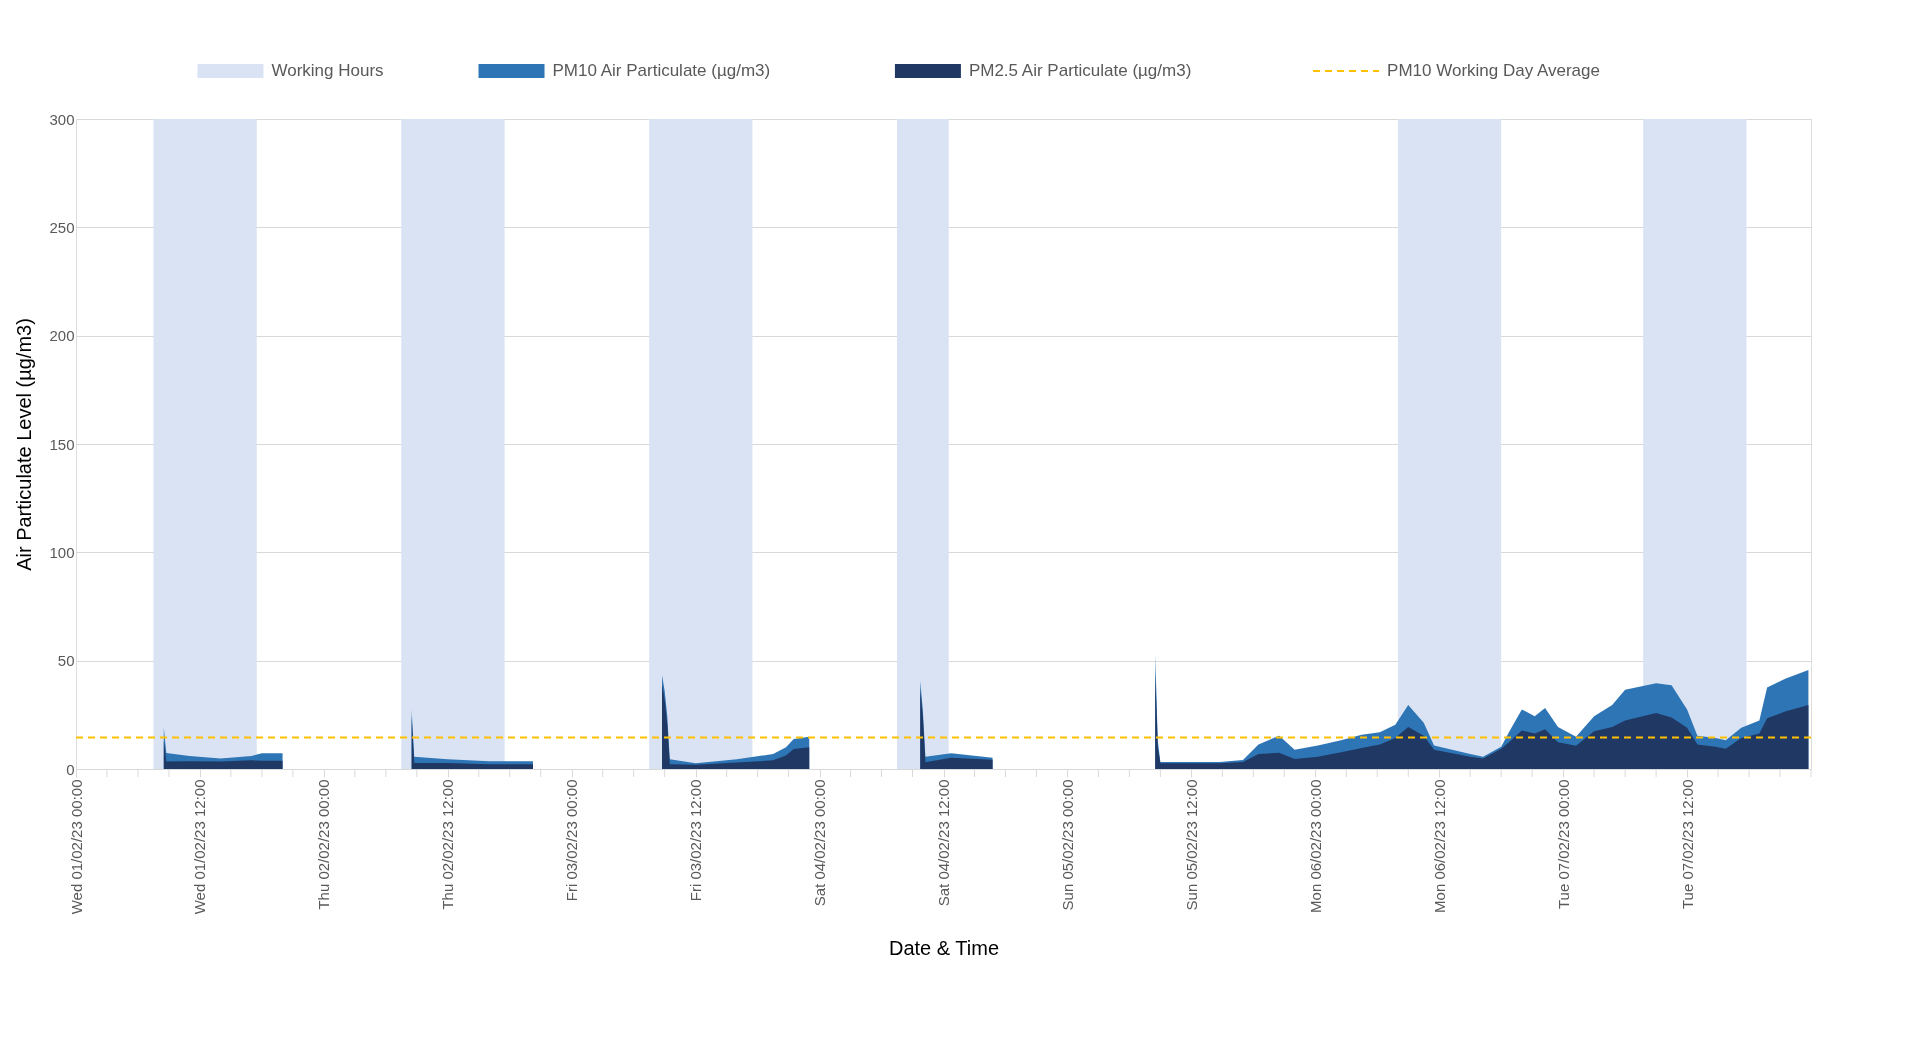  I want to click on y-tick-label: 50, so click(66, 661).